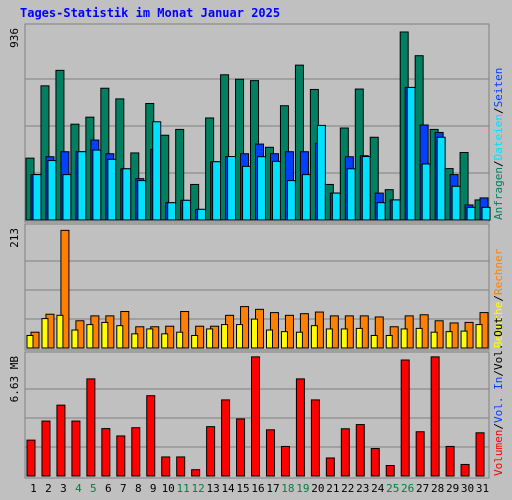 The width and height of the screenshot is (512, 500). What do you see at coordinates (48, 488) in the screenshot?
I see `day-label-2: 2` at bounding box center [48, 488].